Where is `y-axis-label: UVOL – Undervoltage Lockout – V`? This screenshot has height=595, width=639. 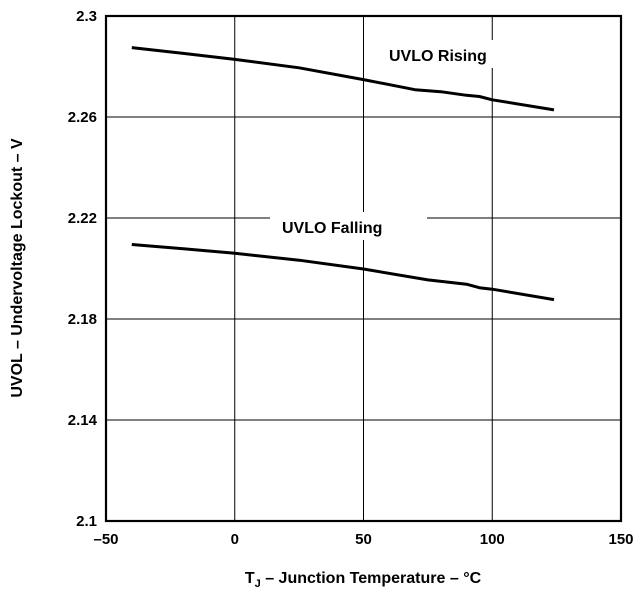
y-axis-label: UVOL – Undervoltage Lockout – V is located at coordinates (17, 268).